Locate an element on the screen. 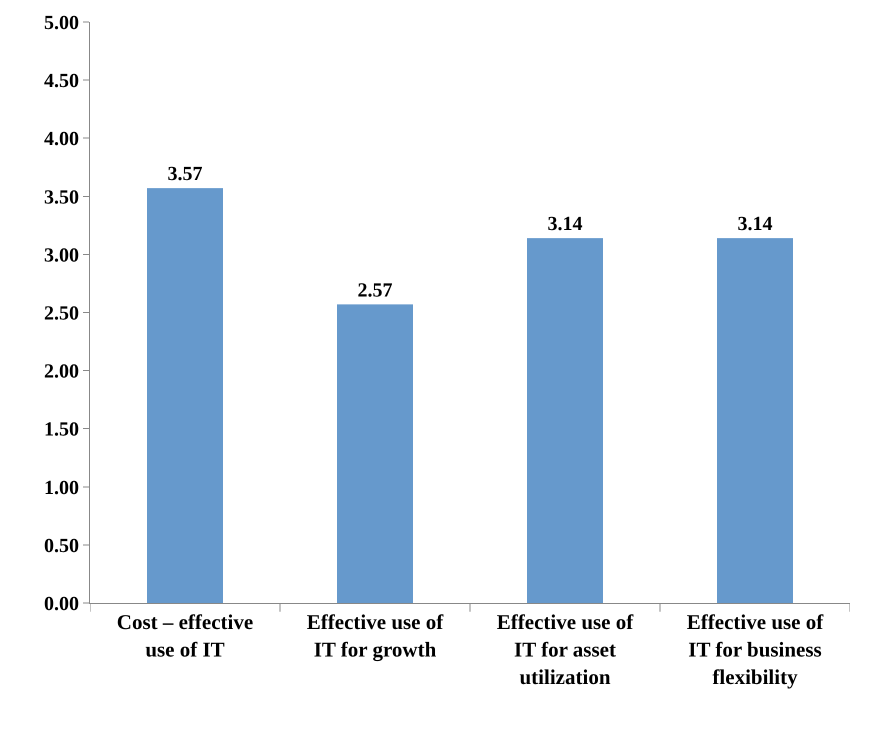 The height and width of the screenshot is (733, 870). y-tick-label: 1.00 is located at coordinates (61, 487).